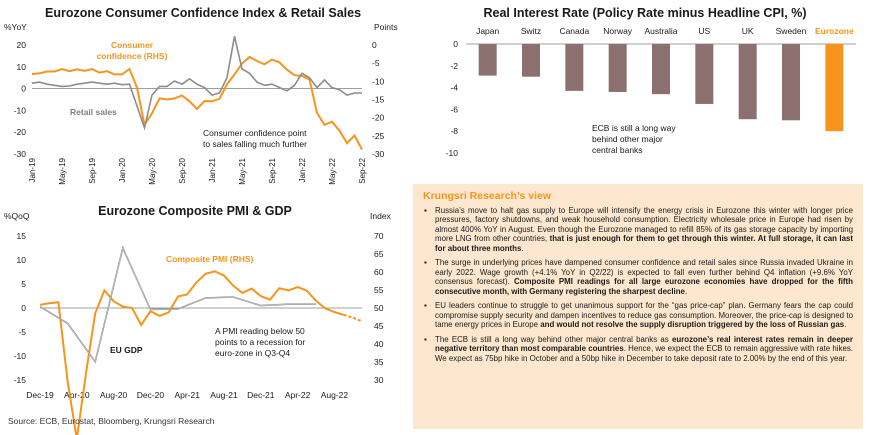 Image resolution: width=870 pixels, height=435 pixels. What do you see at coordinates (132, 45) in the screenshot?
I see `chart1-label-confidence: Consumer` at bounding box center [132, 45].